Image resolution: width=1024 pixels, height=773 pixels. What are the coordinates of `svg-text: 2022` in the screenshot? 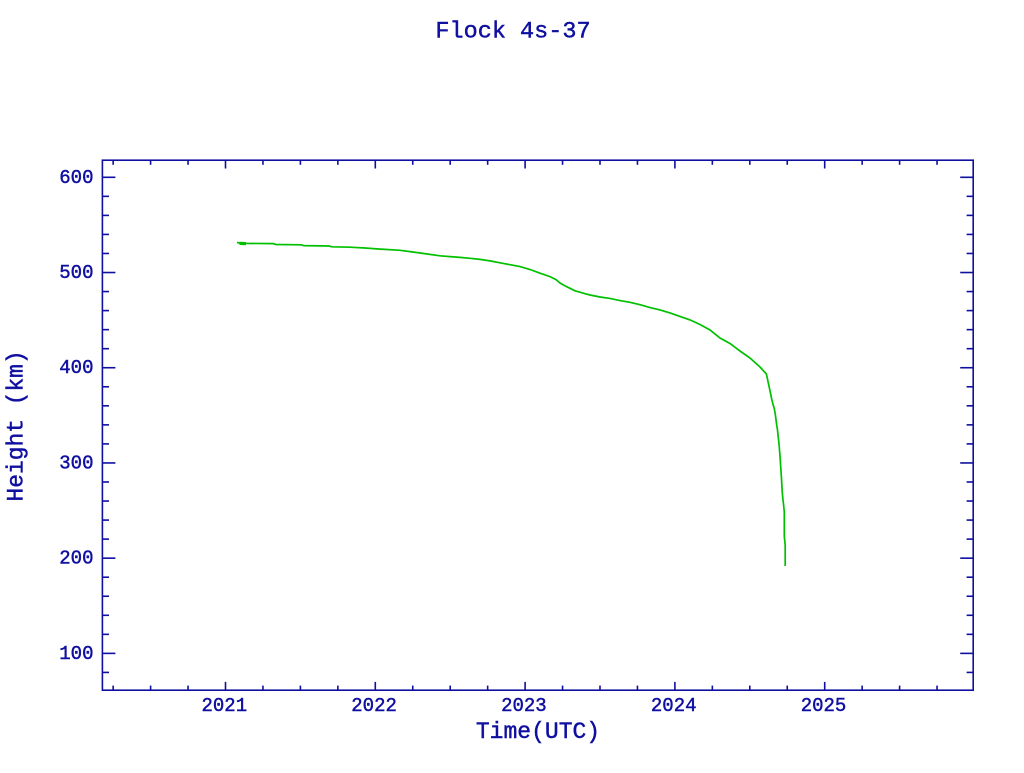 It's located at (374, 706).